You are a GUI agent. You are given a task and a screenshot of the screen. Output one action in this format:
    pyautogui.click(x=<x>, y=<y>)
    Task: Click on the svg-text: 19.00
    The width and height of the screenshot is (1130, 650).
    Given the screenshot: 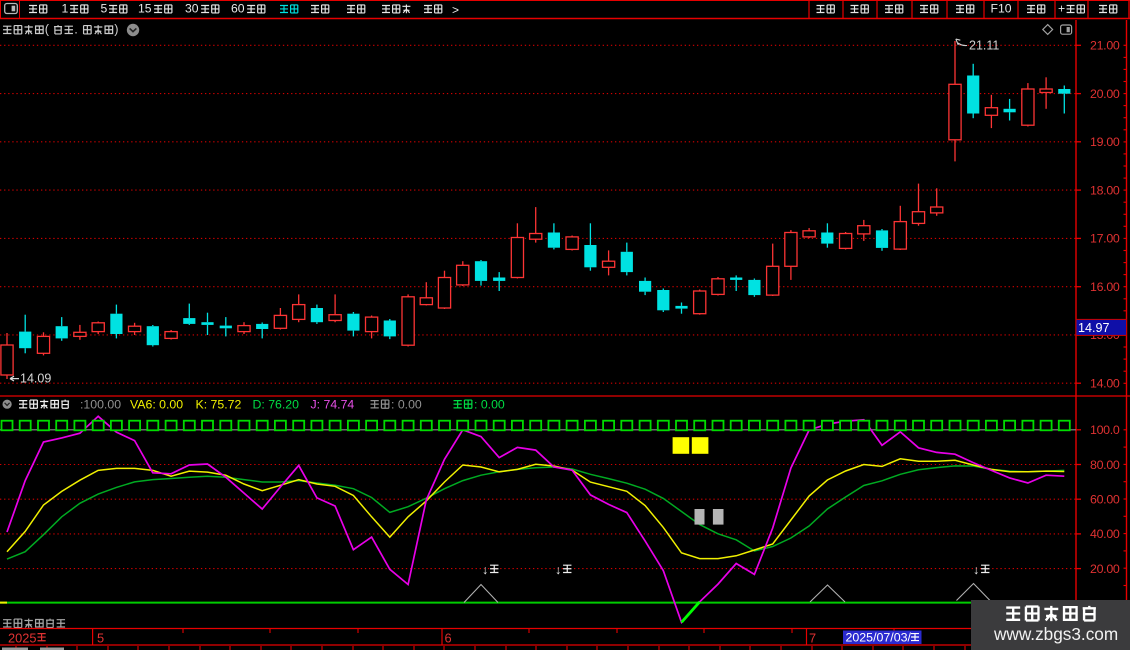 What is the action you would take?
    pyautogui.click(x=1105, y=142)
    